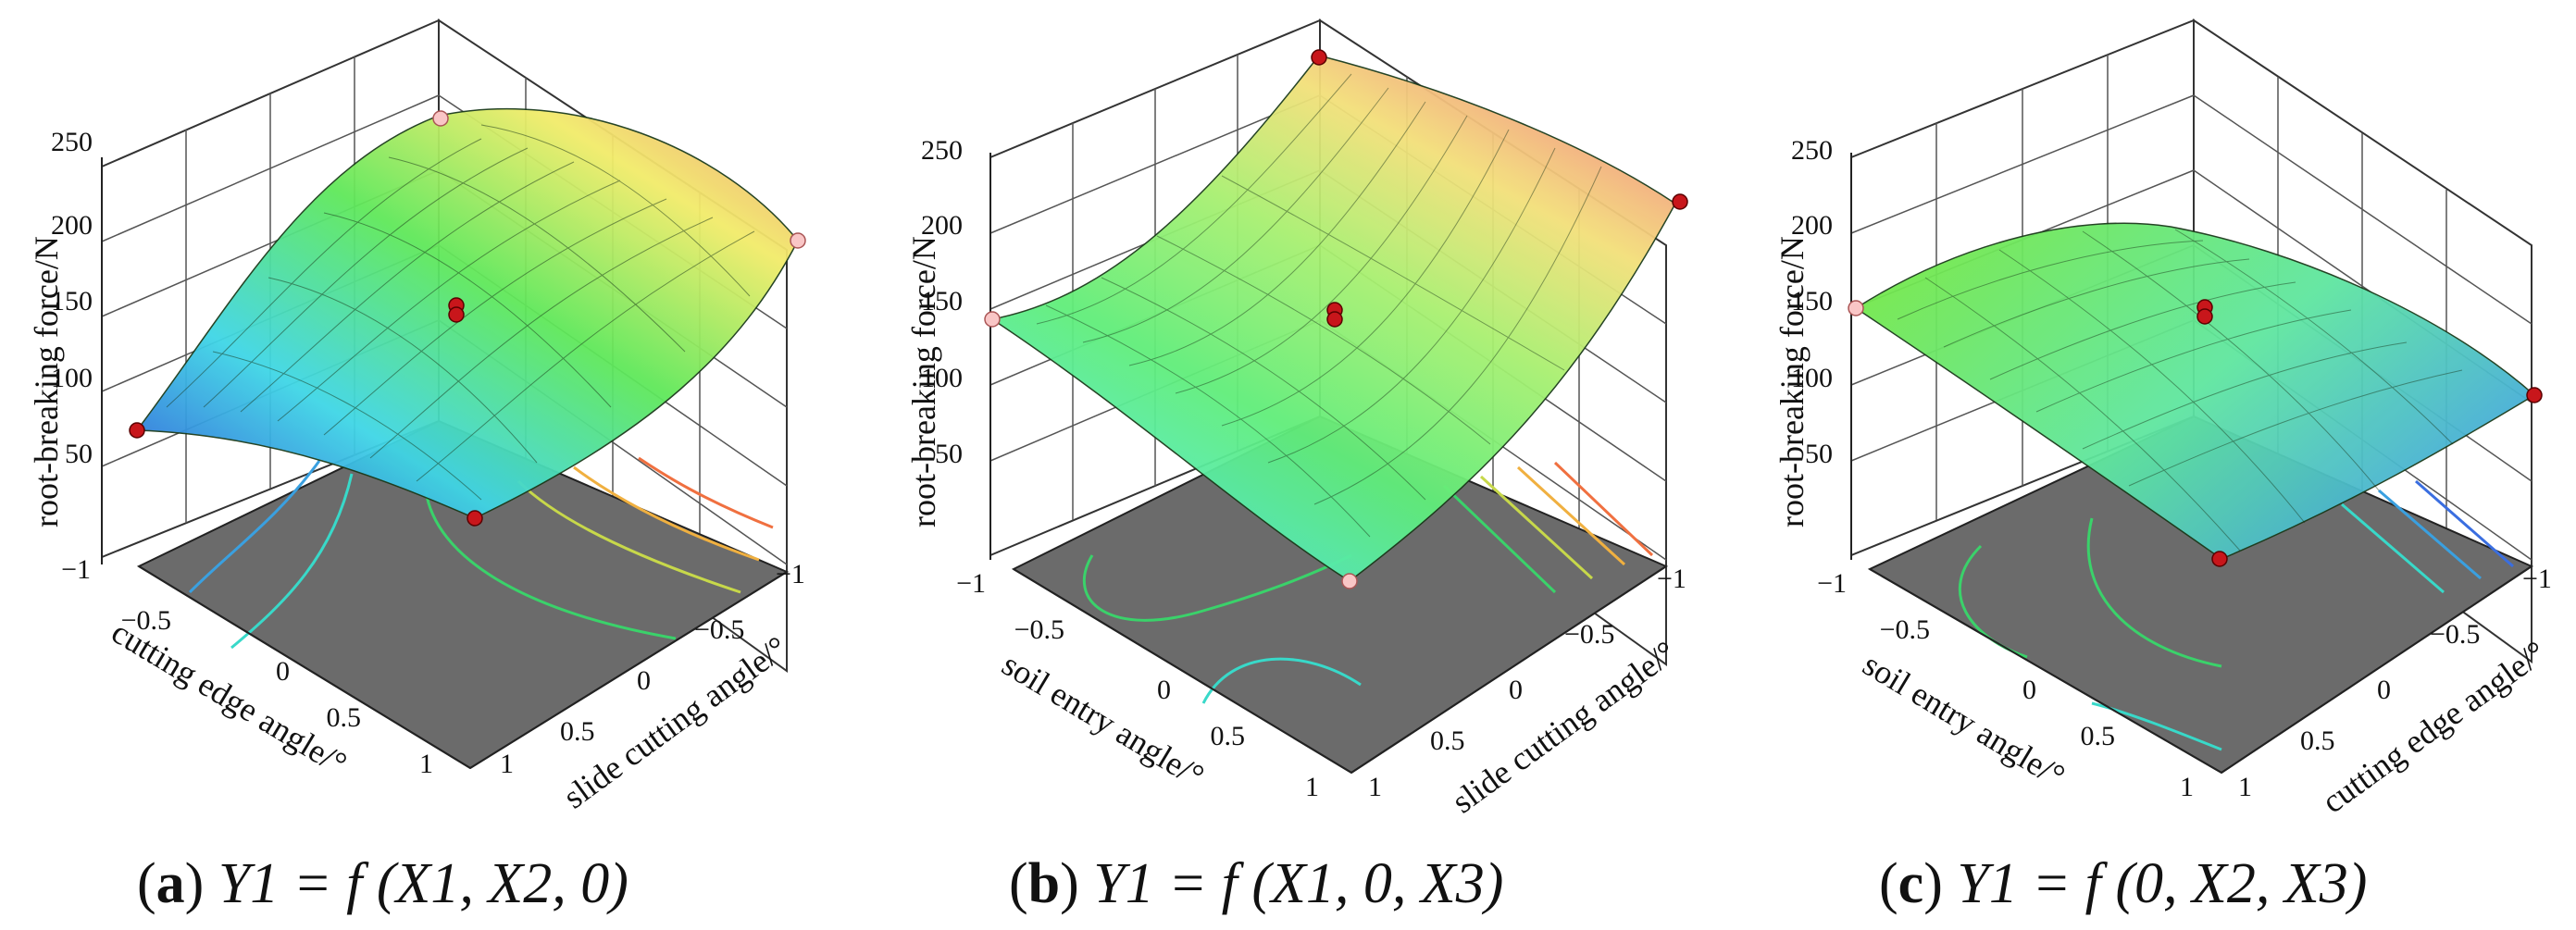 This screenshot has width=2576, height=930. Describe the element at coordinates (1044, 883) in the screenshot. I see `caption-label: b` at that location.